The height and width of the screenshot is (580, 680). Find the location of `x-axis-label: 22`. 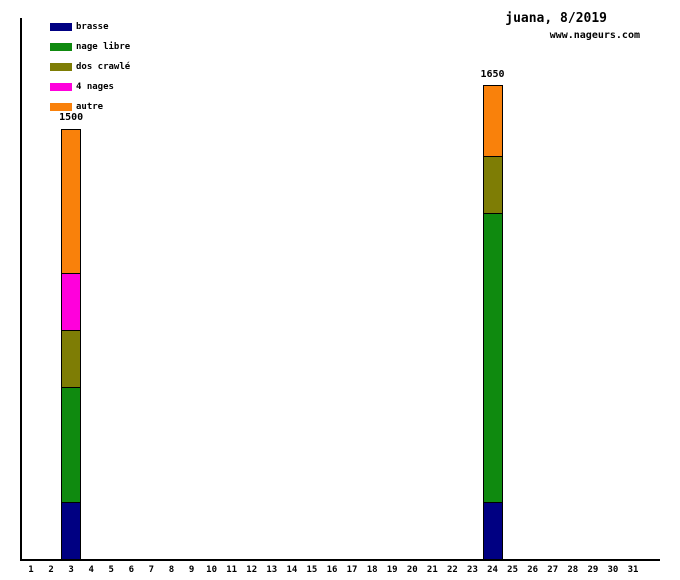

x-axis-label: 22 is located at coordinates (452, 570).